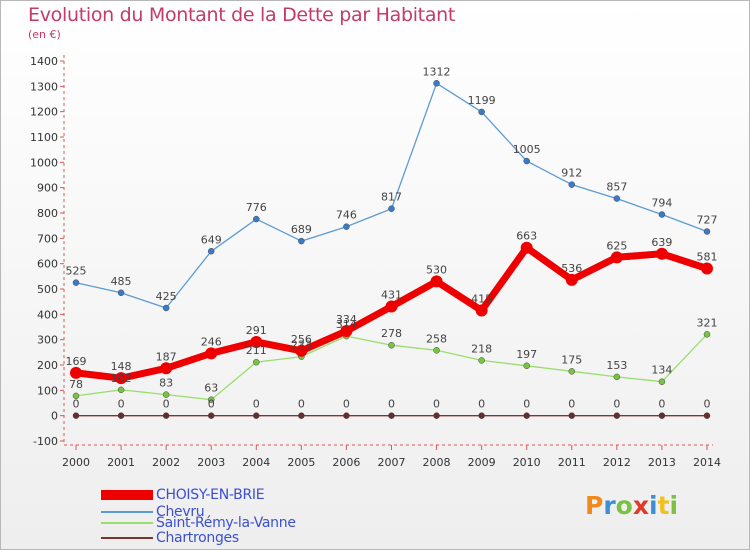 The width and height of the screenshot is (750, 550). I want to click on legend-item-saint-remy: Saint-Rémy-la-Vanne, so click(198, 523).